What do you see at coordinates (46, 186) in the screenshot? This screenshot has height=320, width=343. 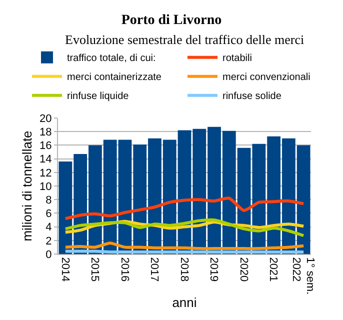 I see `y-tick-label: 10` at bounding box center [46, 186].